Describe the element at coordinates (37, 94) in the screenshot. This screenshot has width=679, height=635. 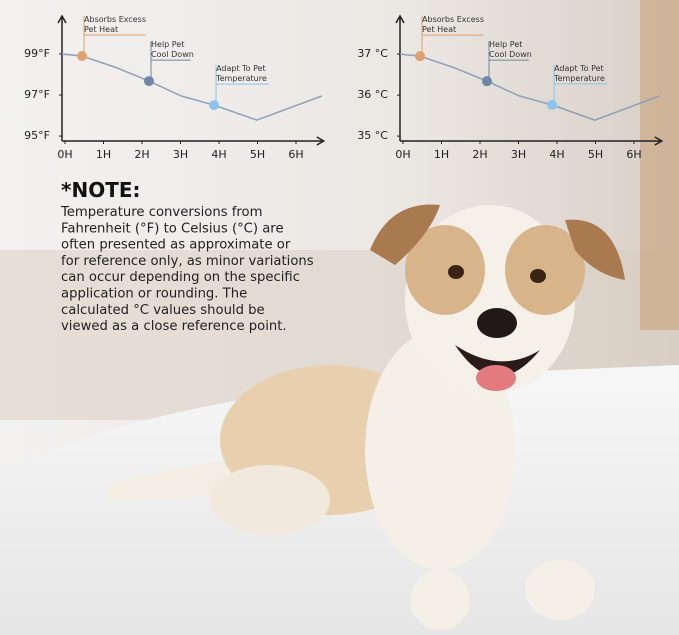
I see `y-tick-label: 97°F` at that location.